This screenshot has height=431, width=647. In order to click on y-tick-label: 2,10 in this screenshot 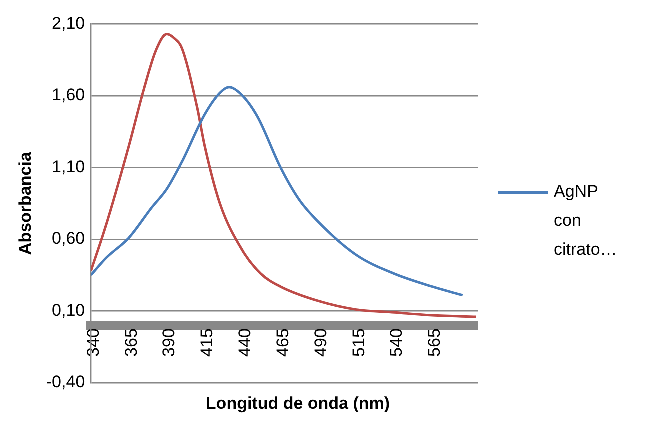, I will do `click(69, 23)`.